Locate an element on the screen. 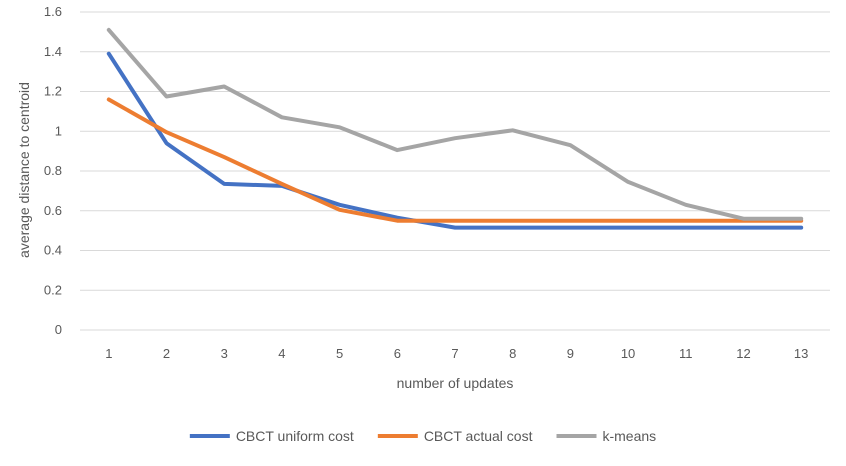 This screenshot has width=846, height=466. x-tick-label: 6 is located at coordinates (397, 353).